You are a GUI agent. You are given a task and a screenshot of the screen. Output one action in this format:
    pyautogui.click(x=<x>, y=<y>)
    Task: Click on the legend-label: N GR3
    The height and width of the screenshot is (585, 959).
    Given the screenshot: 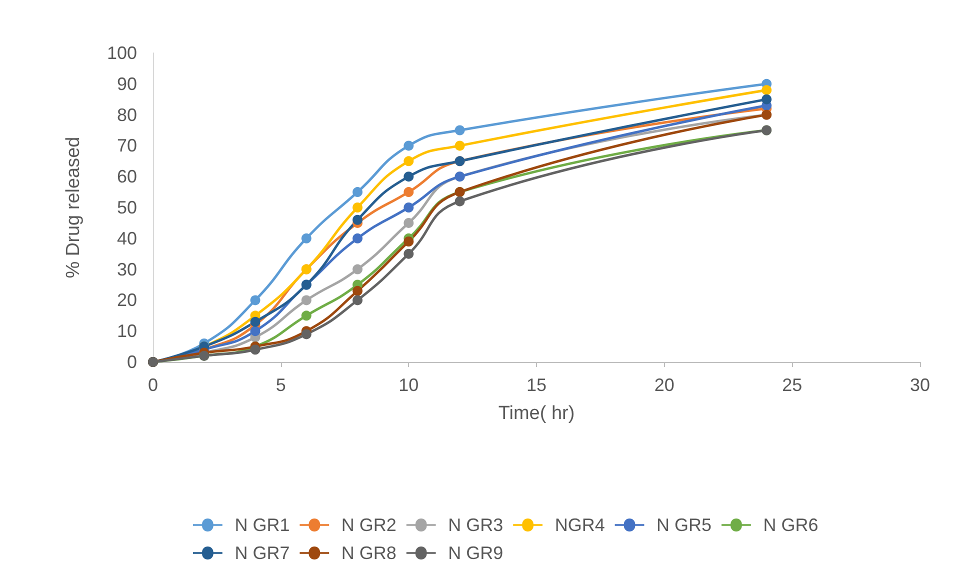 What is the action you would take?
    pyautogui.click(x=476, y=525)
    